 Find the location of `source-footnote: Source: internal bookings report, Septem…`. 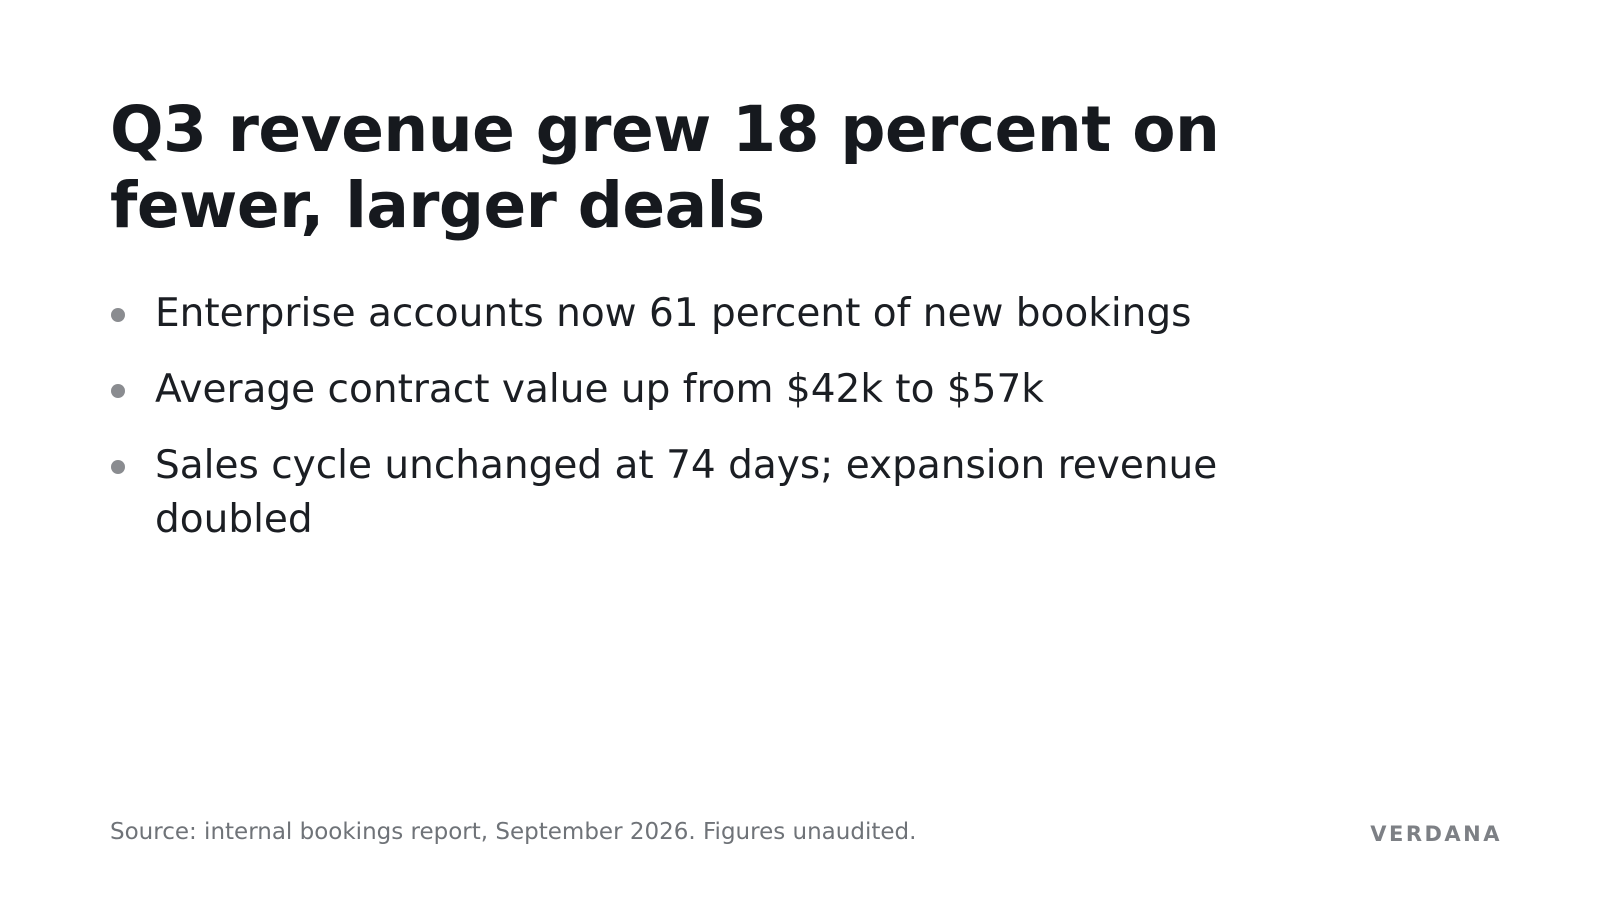

source-footnote: Source: internal bookings report, Septem… is located at coordinates (513, 832).